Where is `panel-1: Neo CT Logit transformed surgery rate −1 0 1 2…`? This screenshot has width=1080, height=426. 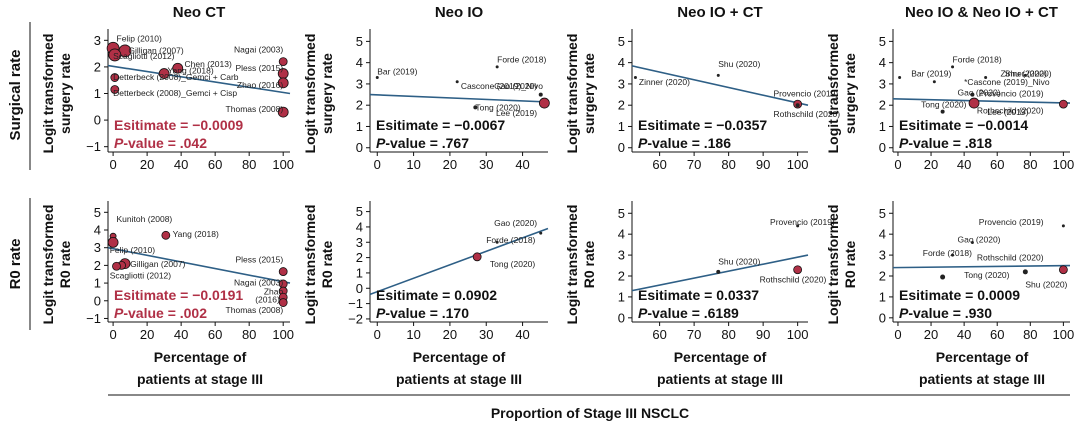 panel-1: Neo CT Logit transformed surgery rate −1 0 1 2… is located at coordinates (167, 88).